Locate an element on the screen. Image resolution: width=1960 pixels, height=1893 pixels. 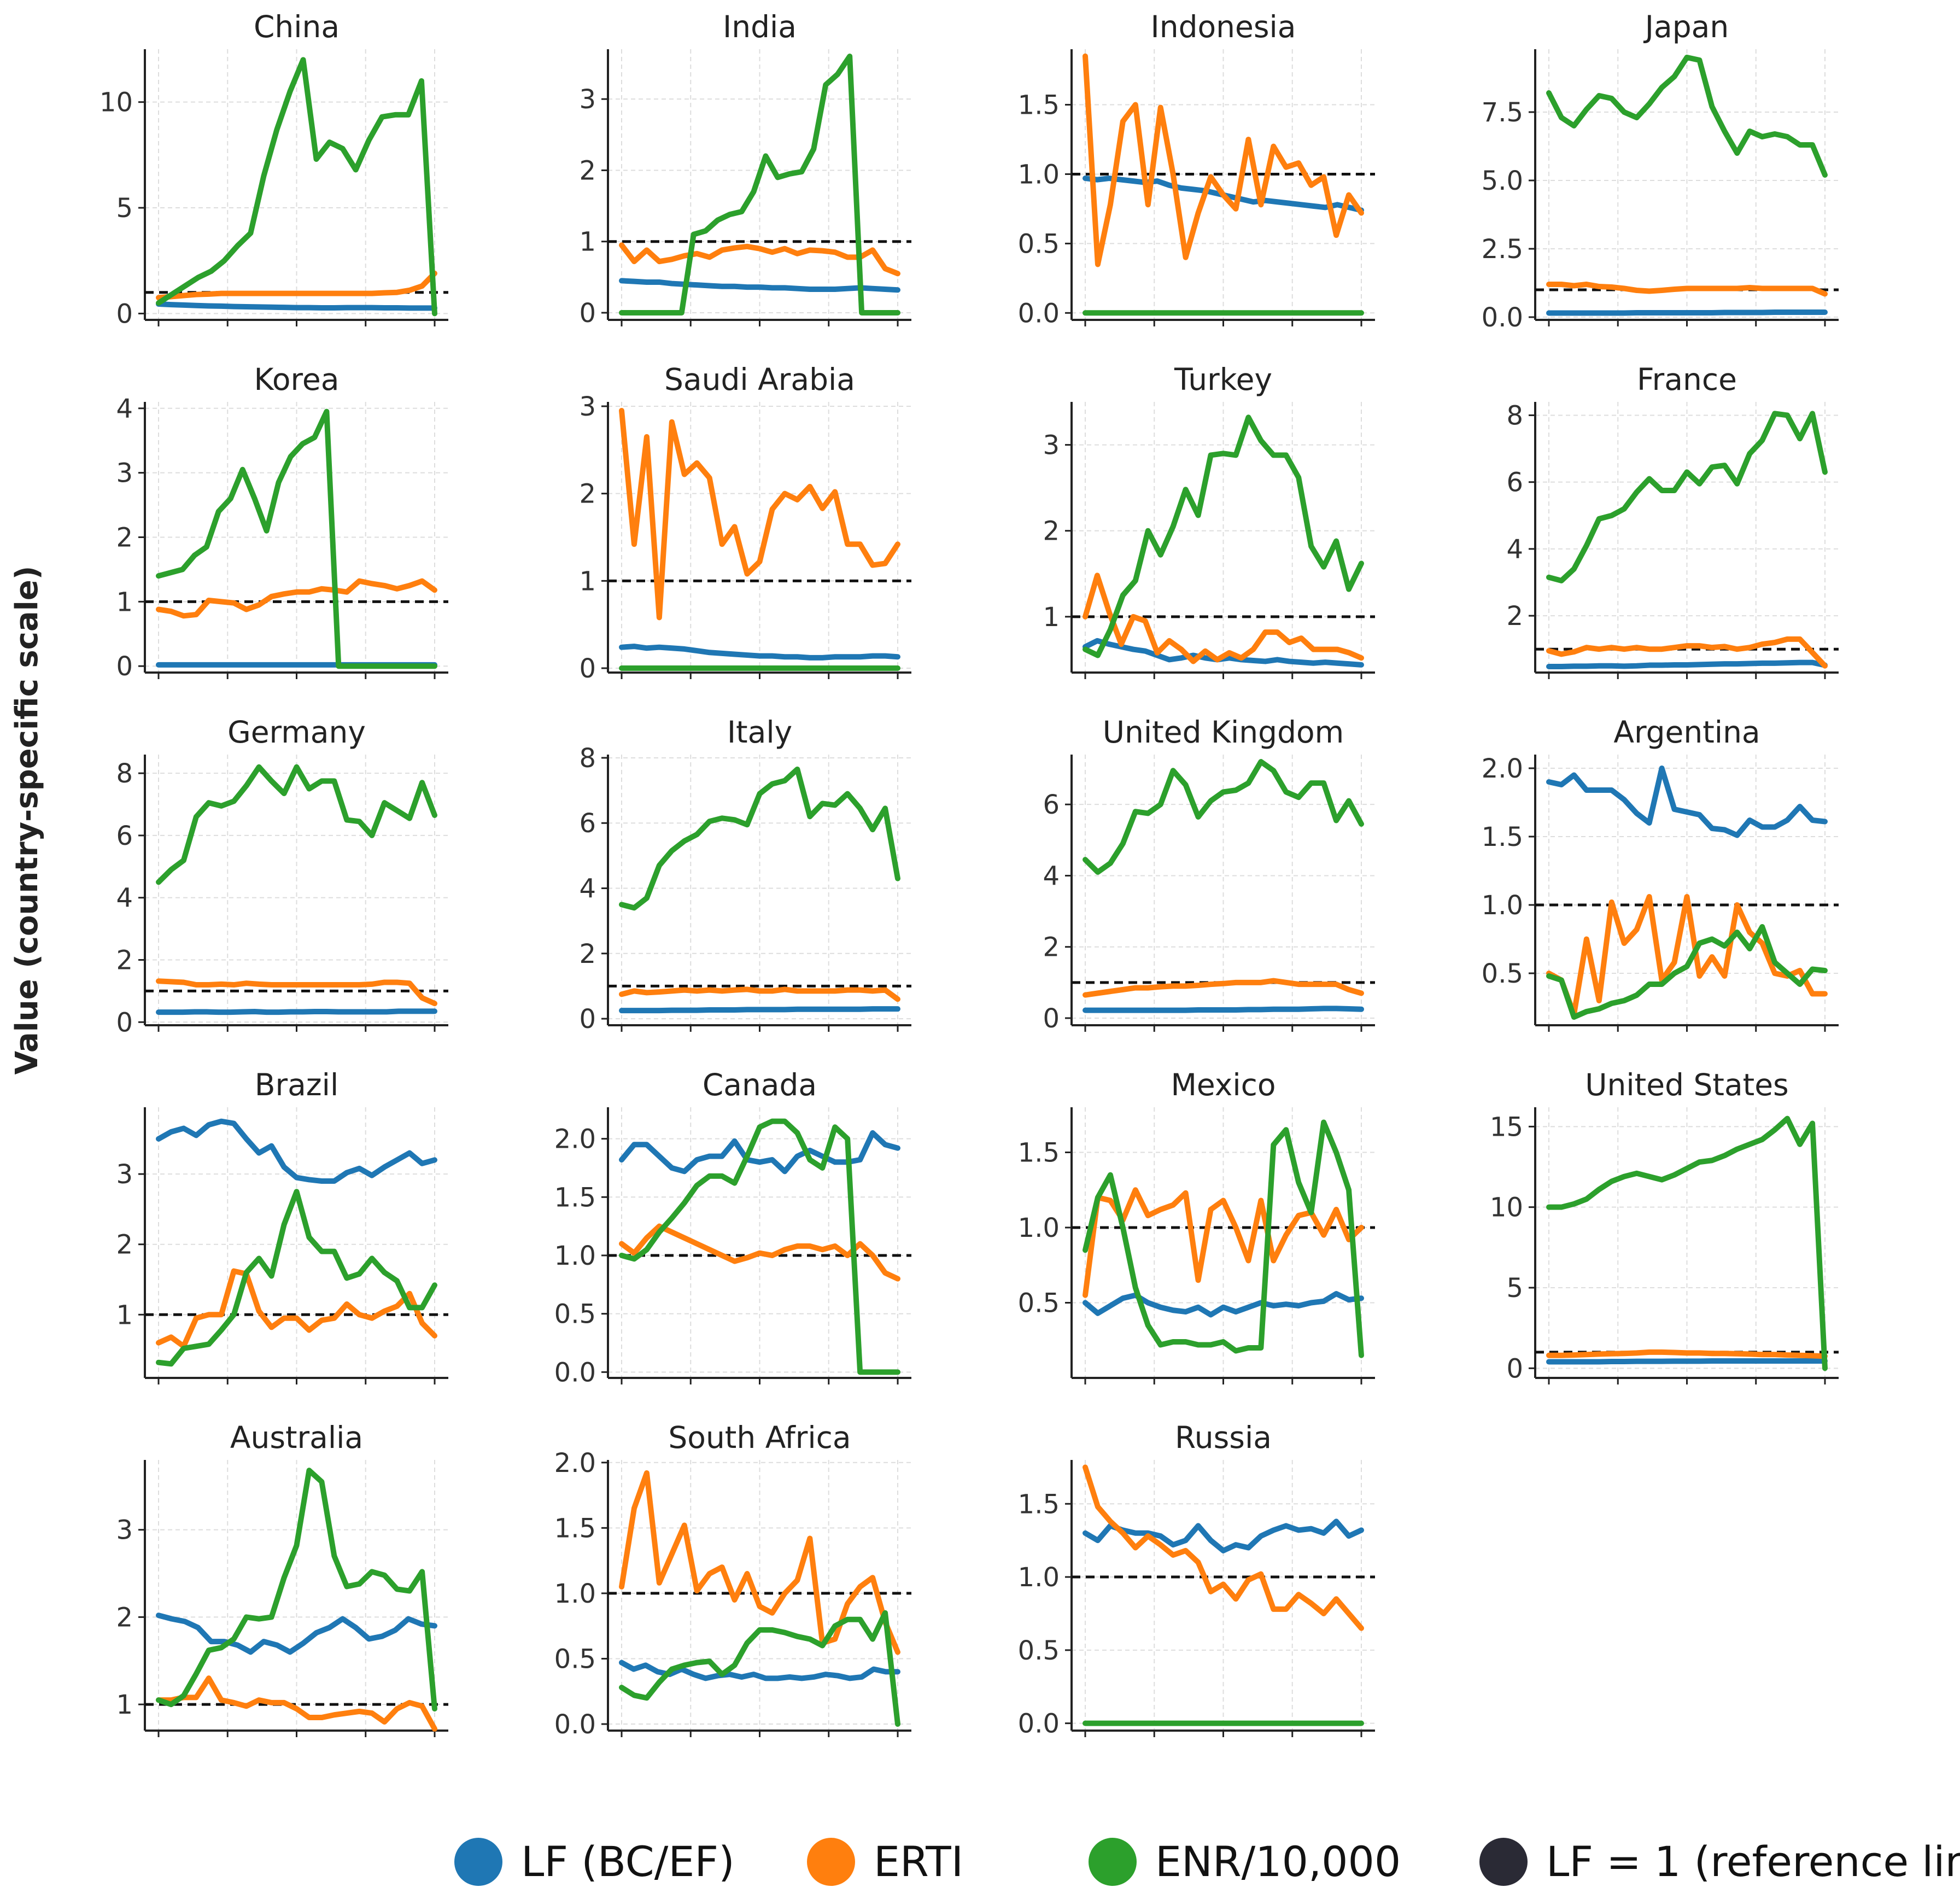
y-tick-label: 5 is located at coordinates (1514, 1289).